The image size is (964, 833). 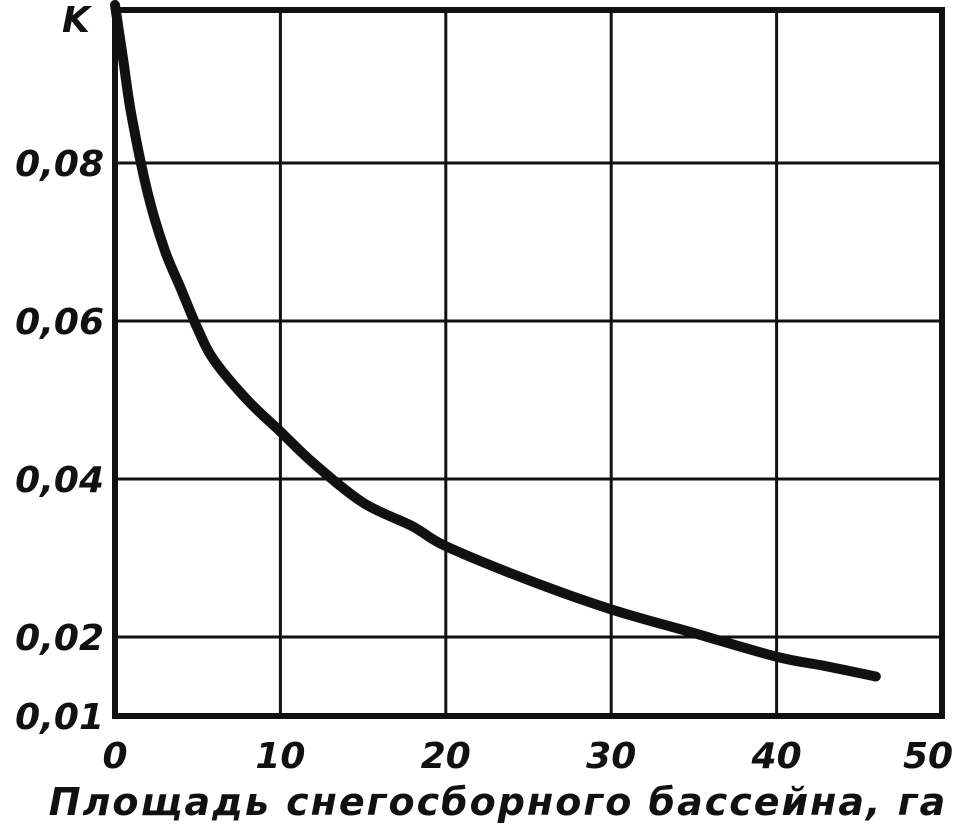 What do you see at coordinates (928, 756) in the screenshot?
I see `x-tick-label-5: 50` at bounding box center [928, 756].